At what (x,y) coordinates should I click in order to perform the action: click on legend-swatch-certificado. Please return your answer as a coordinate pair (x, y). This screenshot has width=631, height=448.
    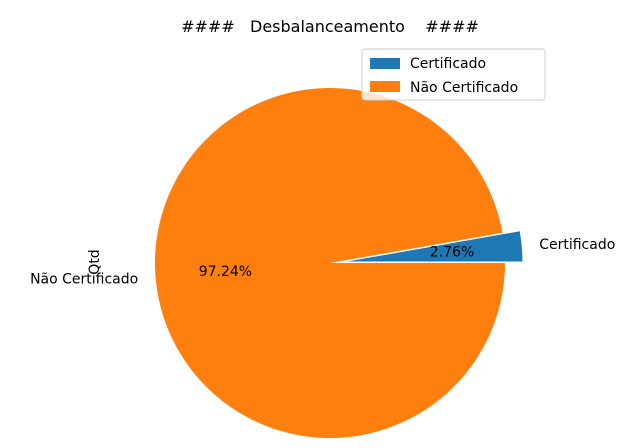
    Looking at the image, I should click on (385, 63).